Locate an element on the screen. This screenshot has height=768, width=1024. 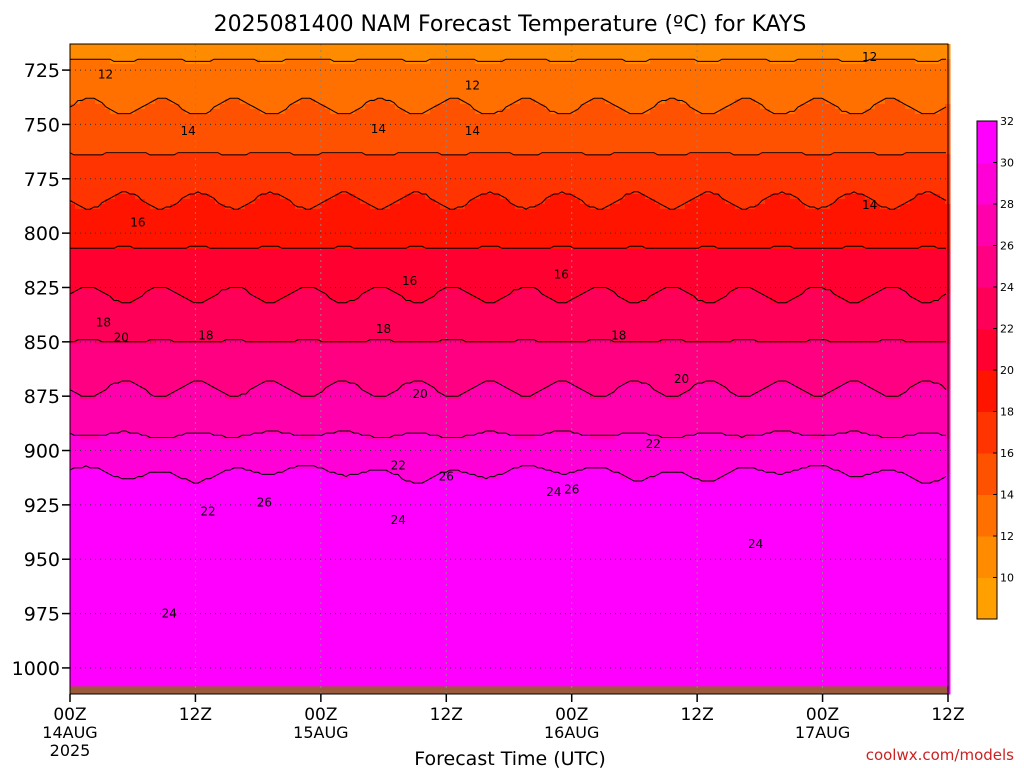
x-date-label: 15AUG is located at coordinates (320, 732).